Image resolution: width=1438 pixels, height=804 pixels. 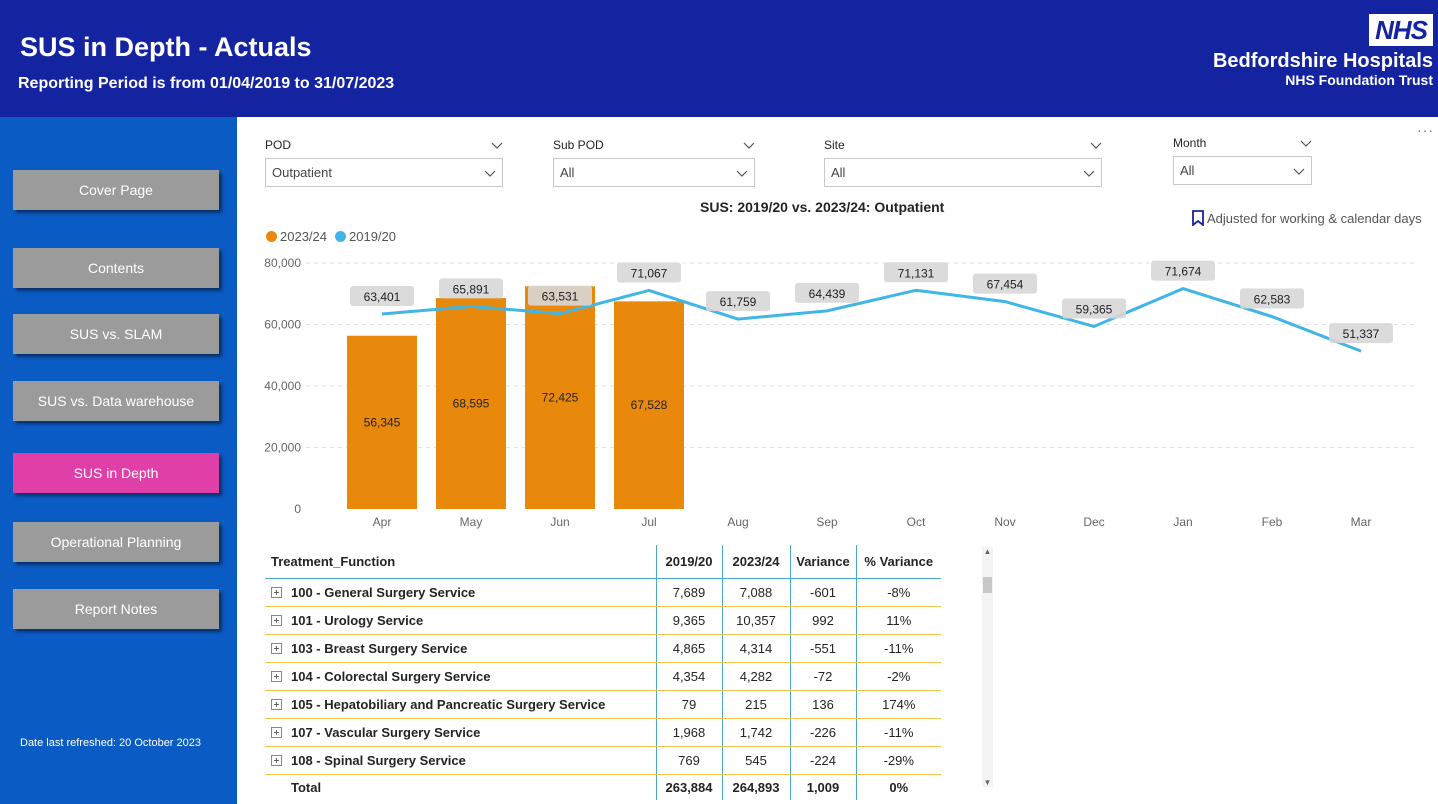 I want to click on nav-sus-vs-data-warehouse-button: SUS vs. Data warehouse, so click(x=116, y=401).